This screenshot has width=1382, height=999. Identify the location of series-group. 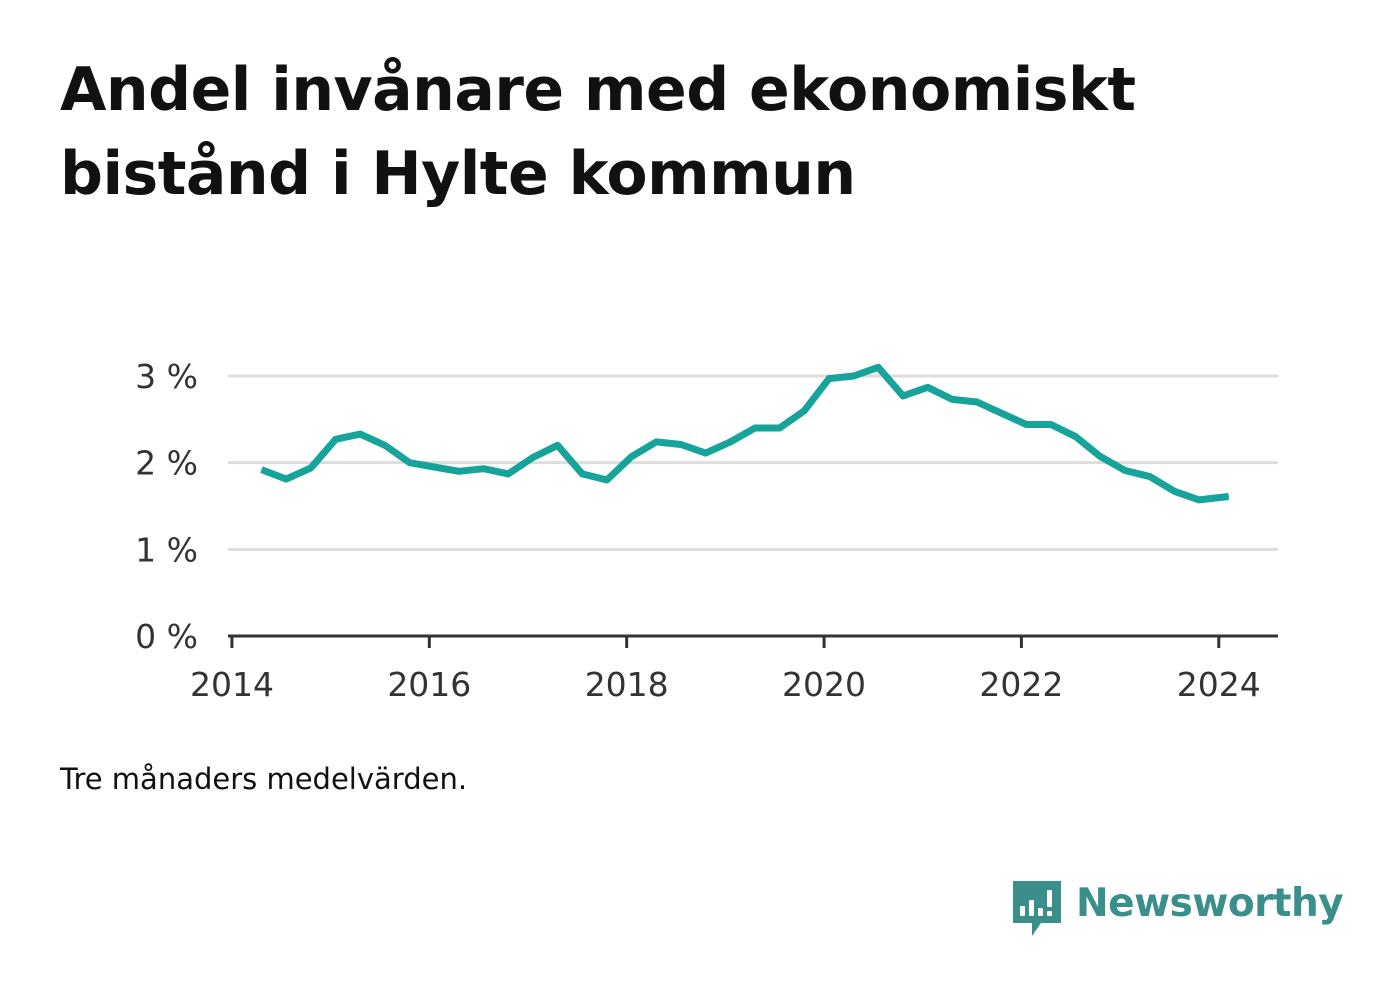
(745, 433).